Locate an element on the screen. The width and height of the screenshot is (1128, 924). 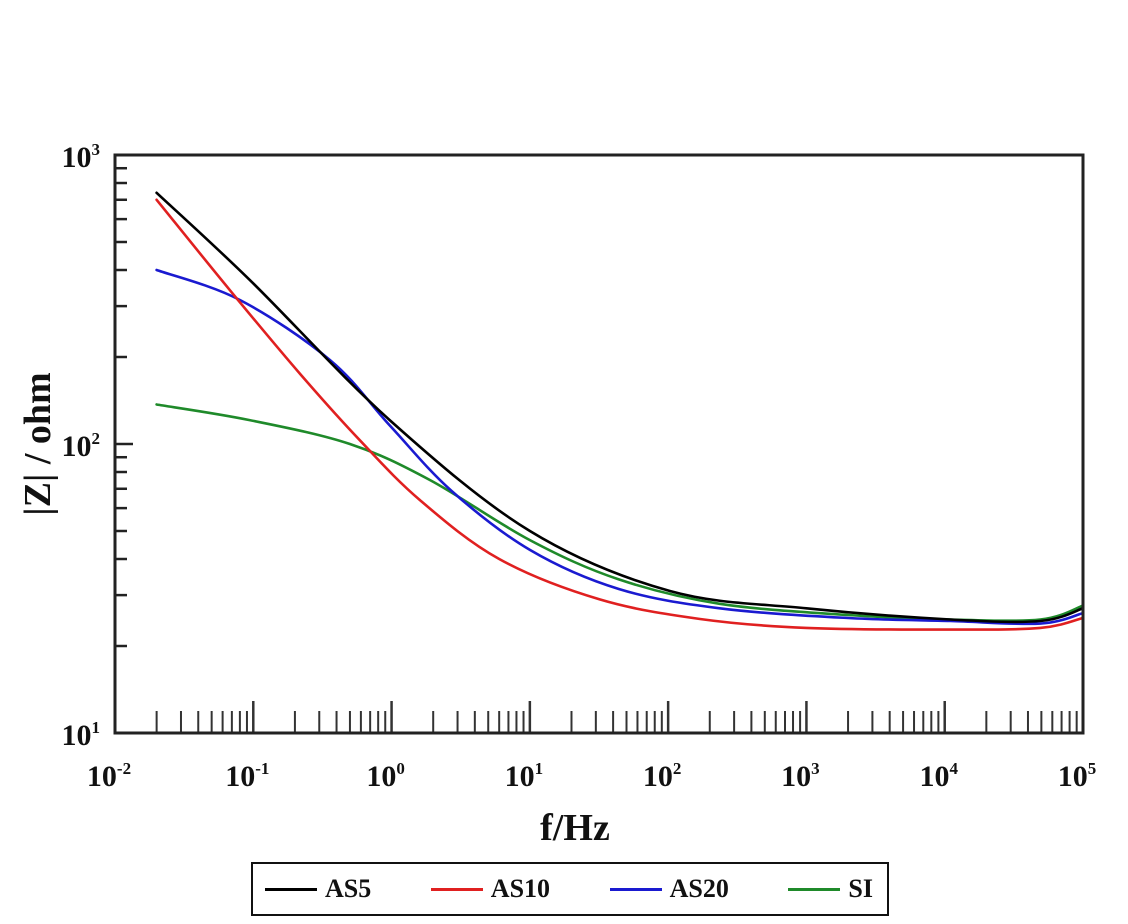
x-tick-label: 10³ is located at coordinates (800, 776).